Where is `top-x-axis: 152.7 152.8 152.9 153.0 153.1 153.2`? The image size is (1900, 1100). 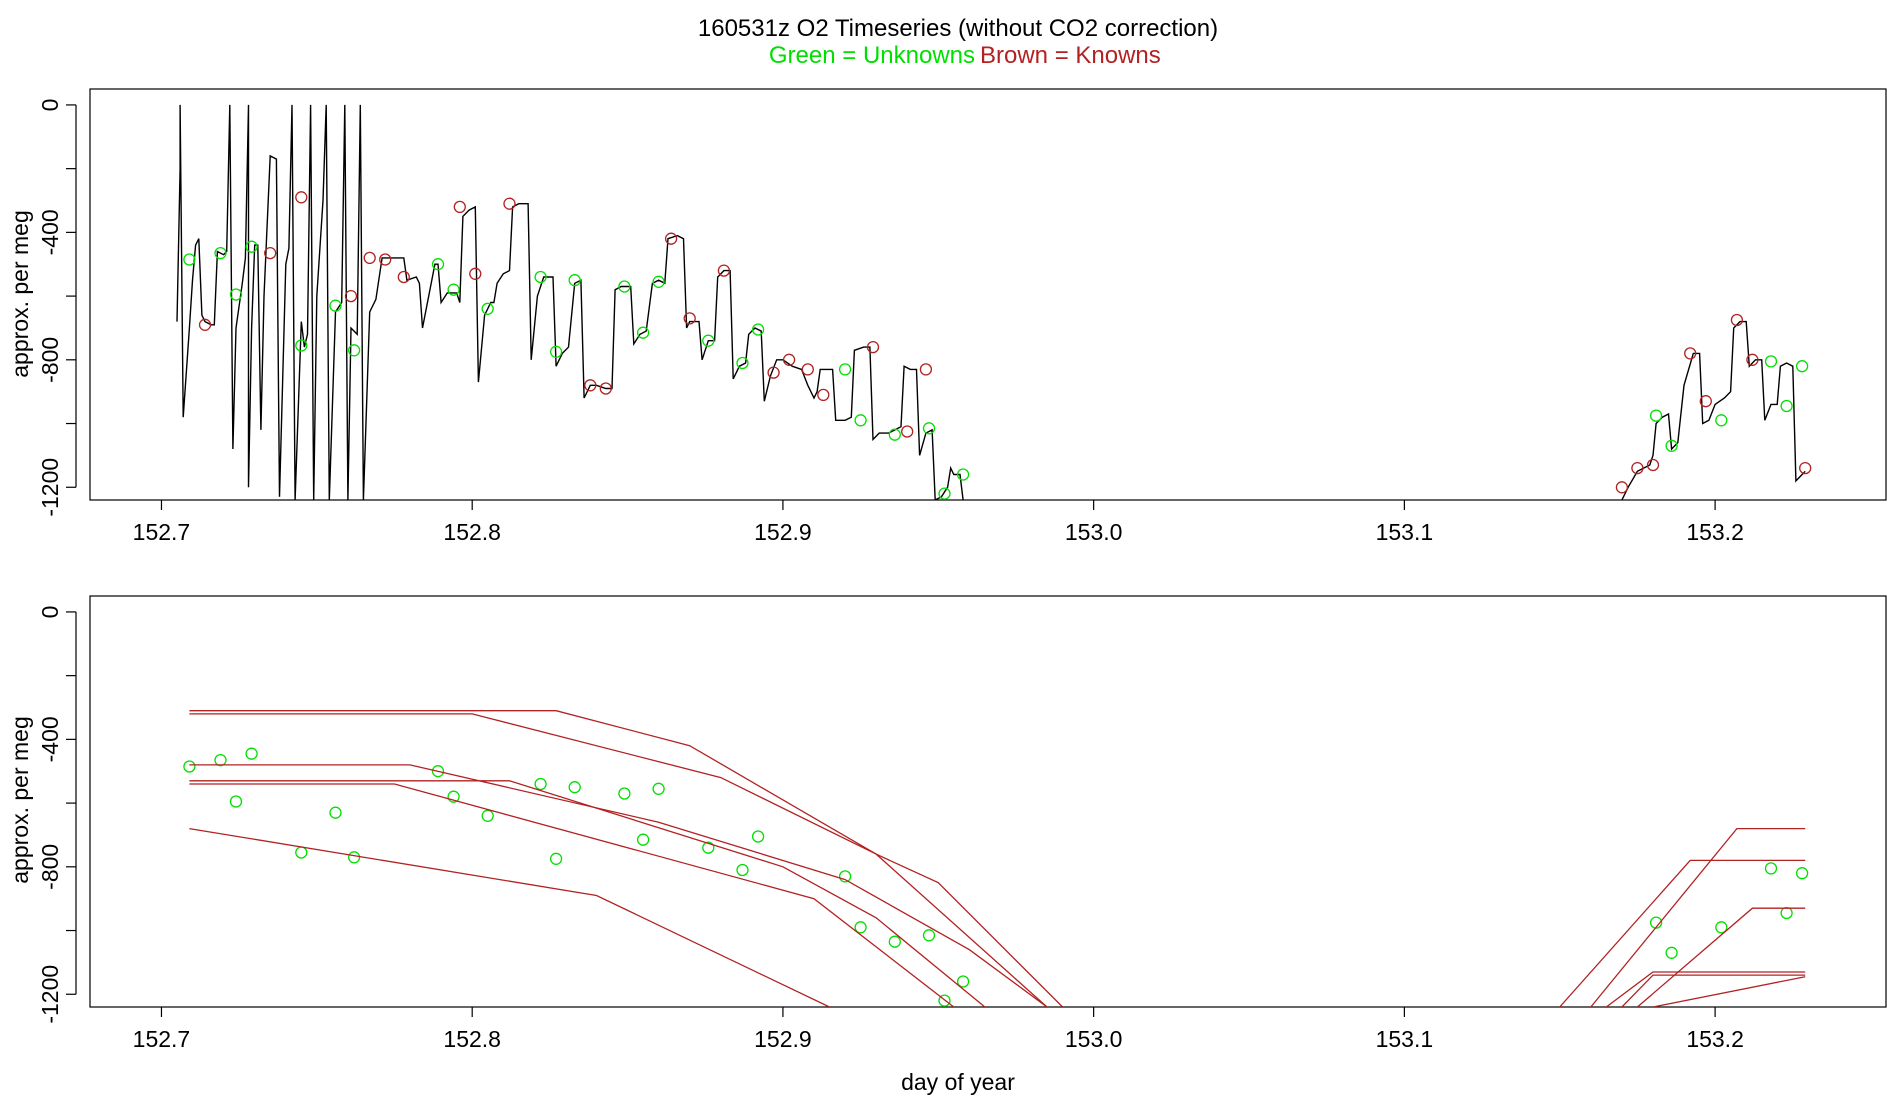
top-x-axis: 152.7 152.8 152.9 153.0 153.1 153.2 is located at coordinates (938, 522).